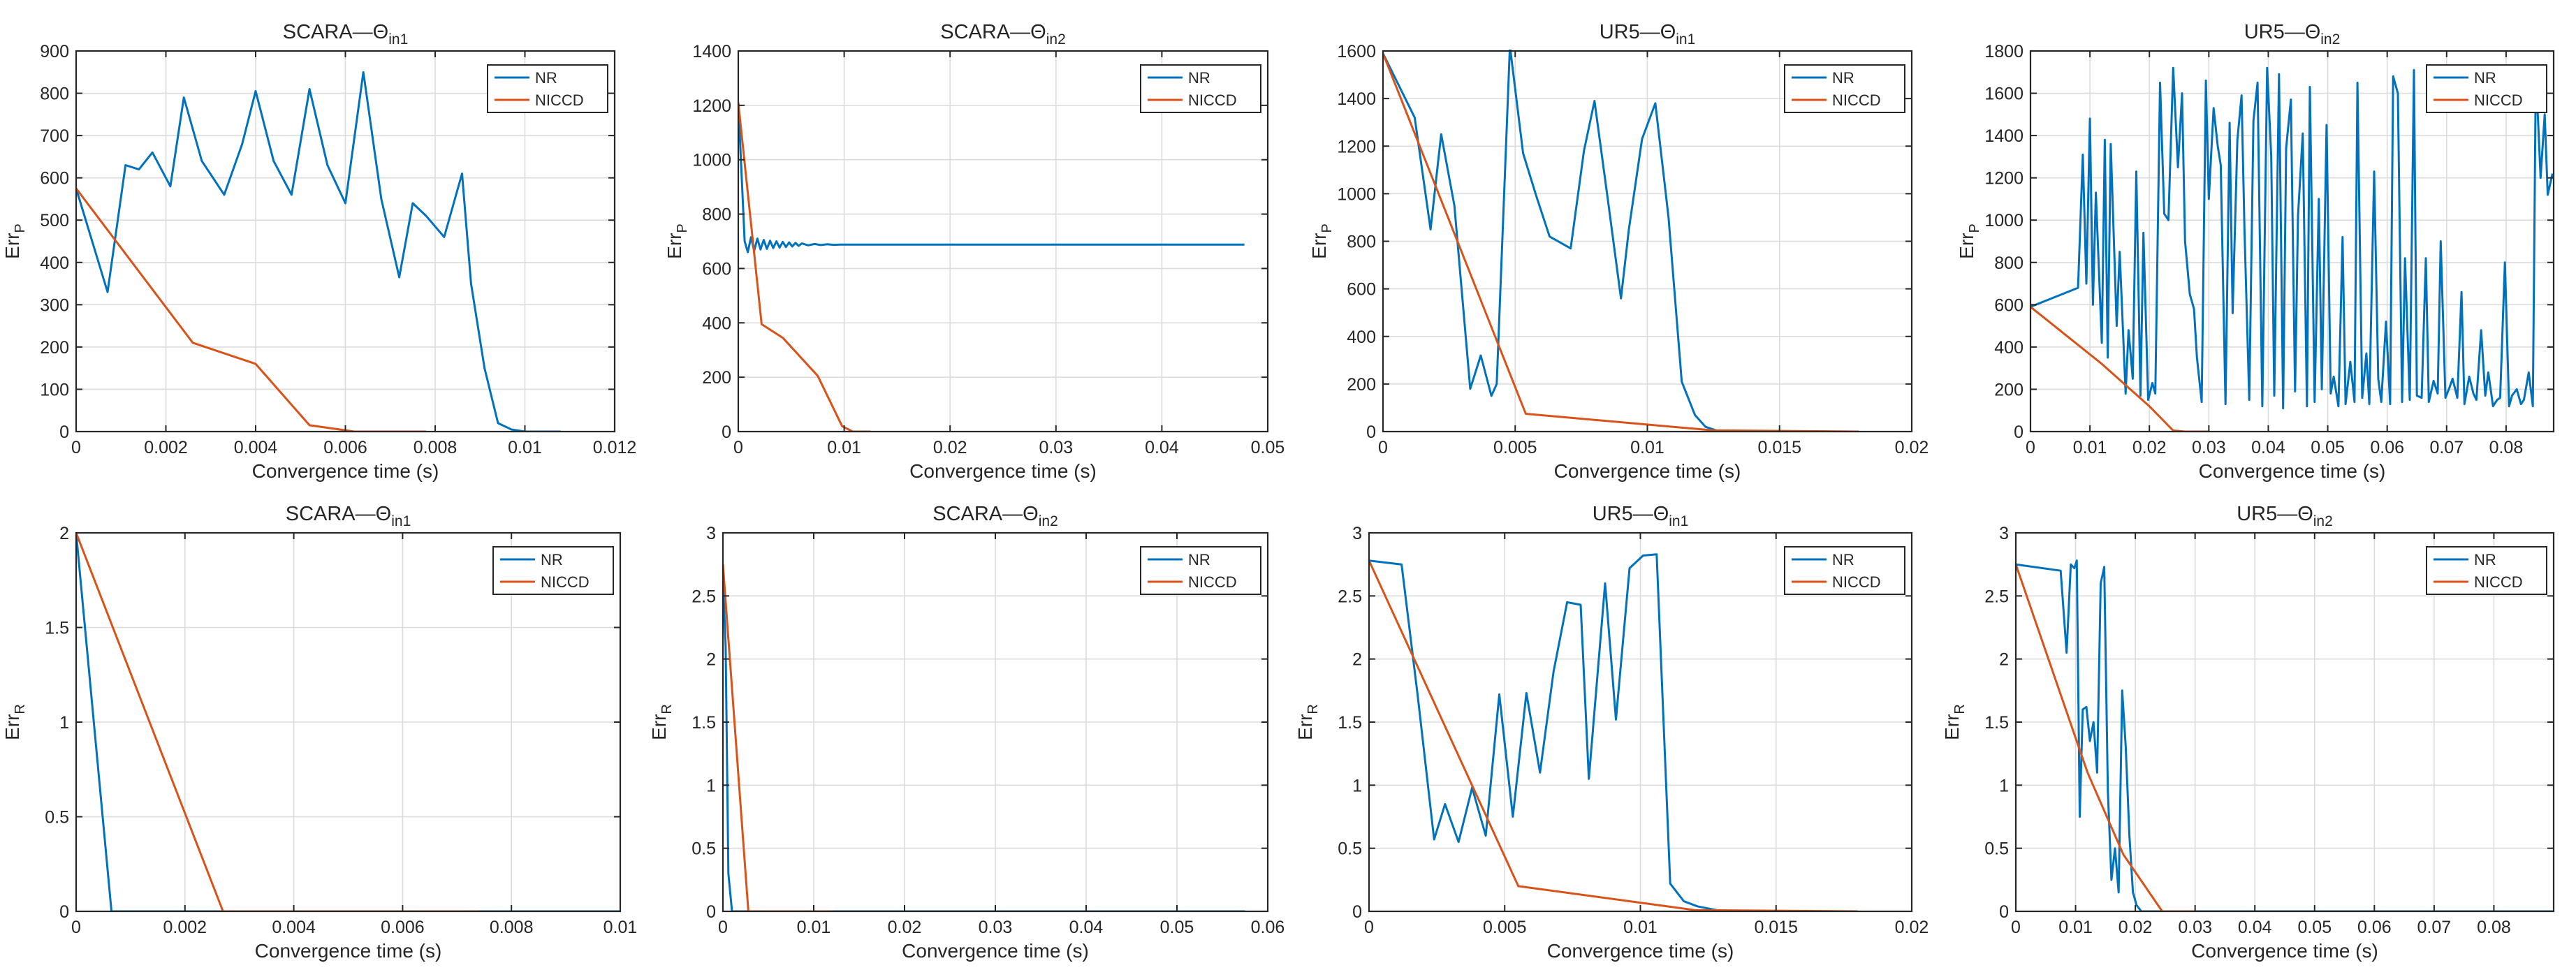  I want to click on x-tick-label: 0.015, so click(1776, 927).